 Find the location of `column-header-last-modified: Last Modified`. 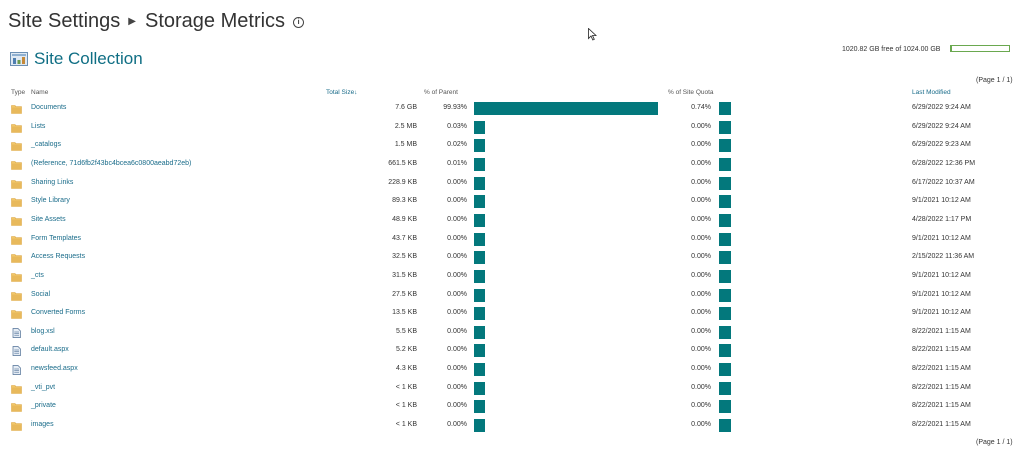

column-header-last-modified: Last Modified is located at coordinates (931, 92).